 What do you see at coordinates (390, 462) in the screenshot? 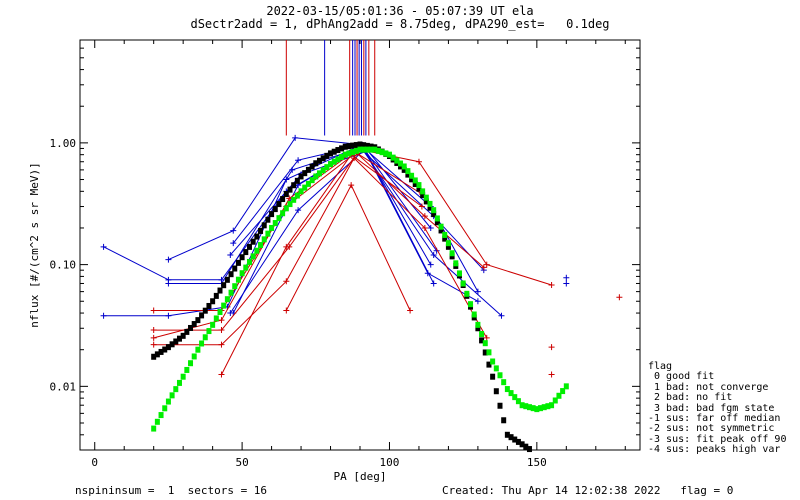
I see `x-tick-label: 100` at bounding box center [390, 462].